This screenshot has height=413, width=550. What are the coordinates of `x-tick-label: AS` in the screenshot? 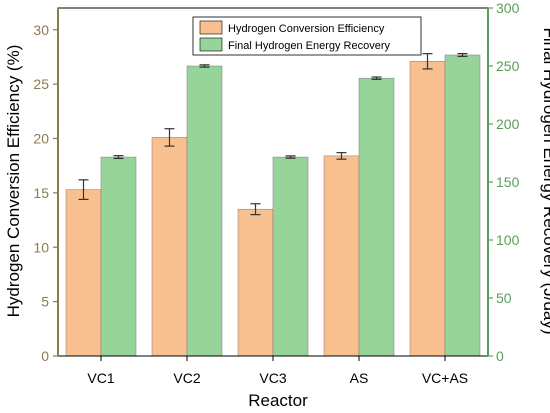 It's located at (359, 378).